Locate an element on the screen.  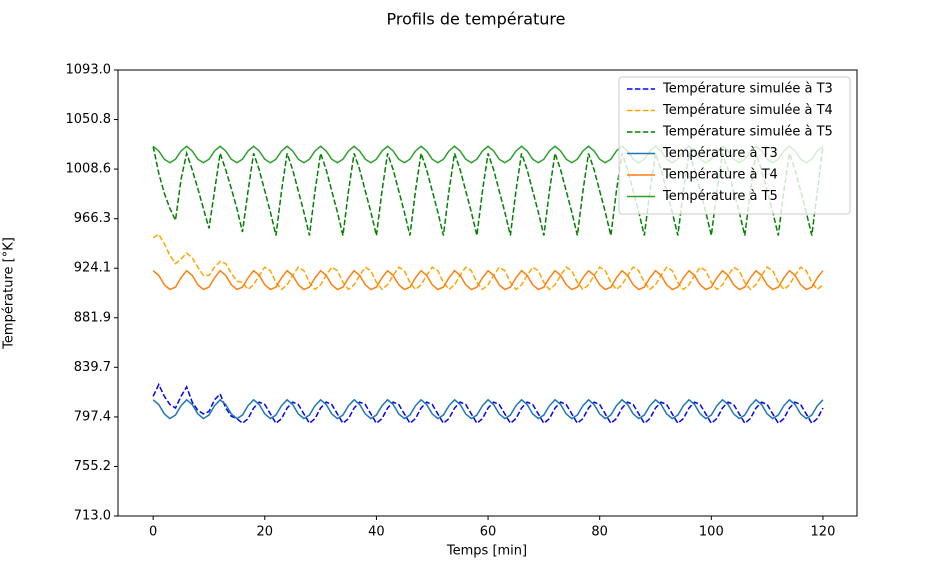
y-tick-label: 924.1 is located at coordinates (92, 268).